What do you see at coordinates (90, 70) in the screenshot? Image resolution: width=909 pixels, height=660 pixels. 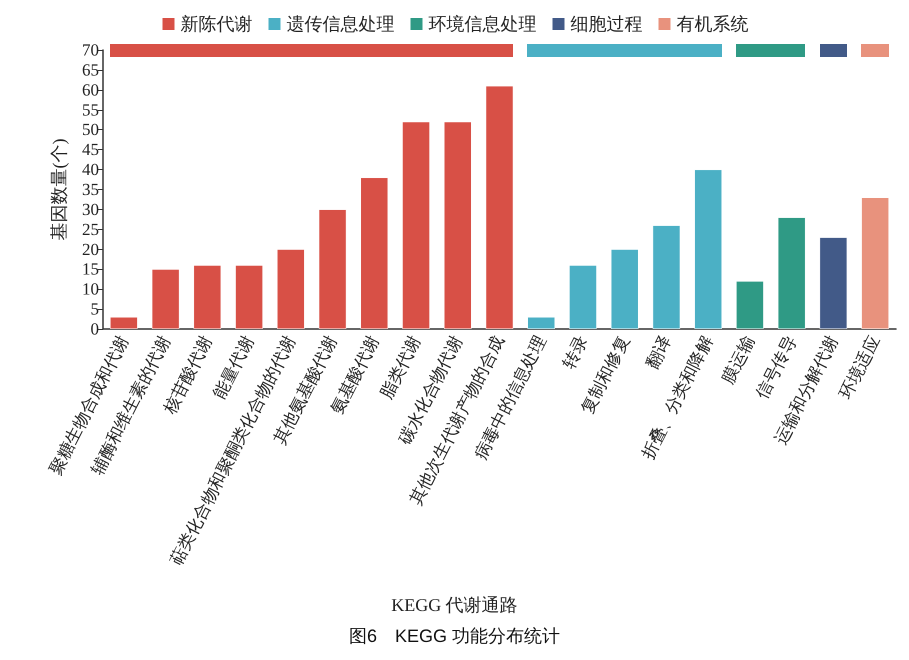 I see `y-tick-label: 65` at bounding box center [90, 70].